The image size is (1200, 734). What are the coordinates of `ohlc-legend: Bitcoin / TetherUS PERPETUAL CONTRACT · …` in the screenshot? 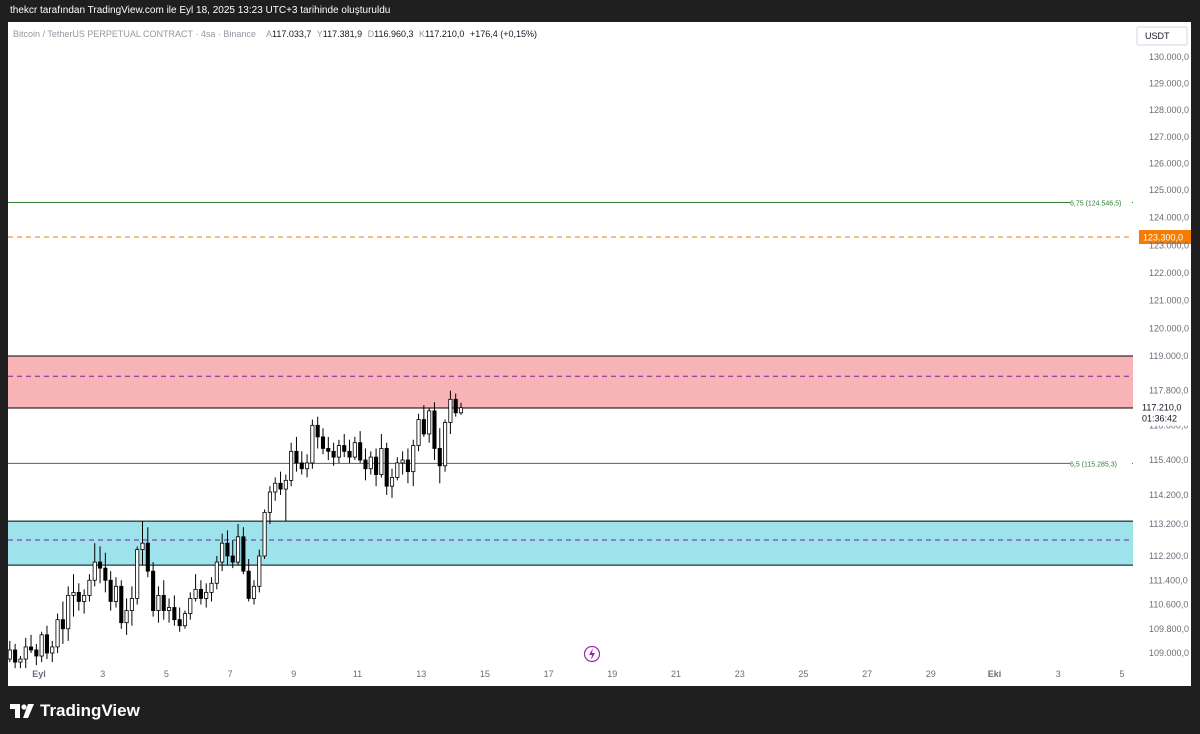 It's located at (275, 34).